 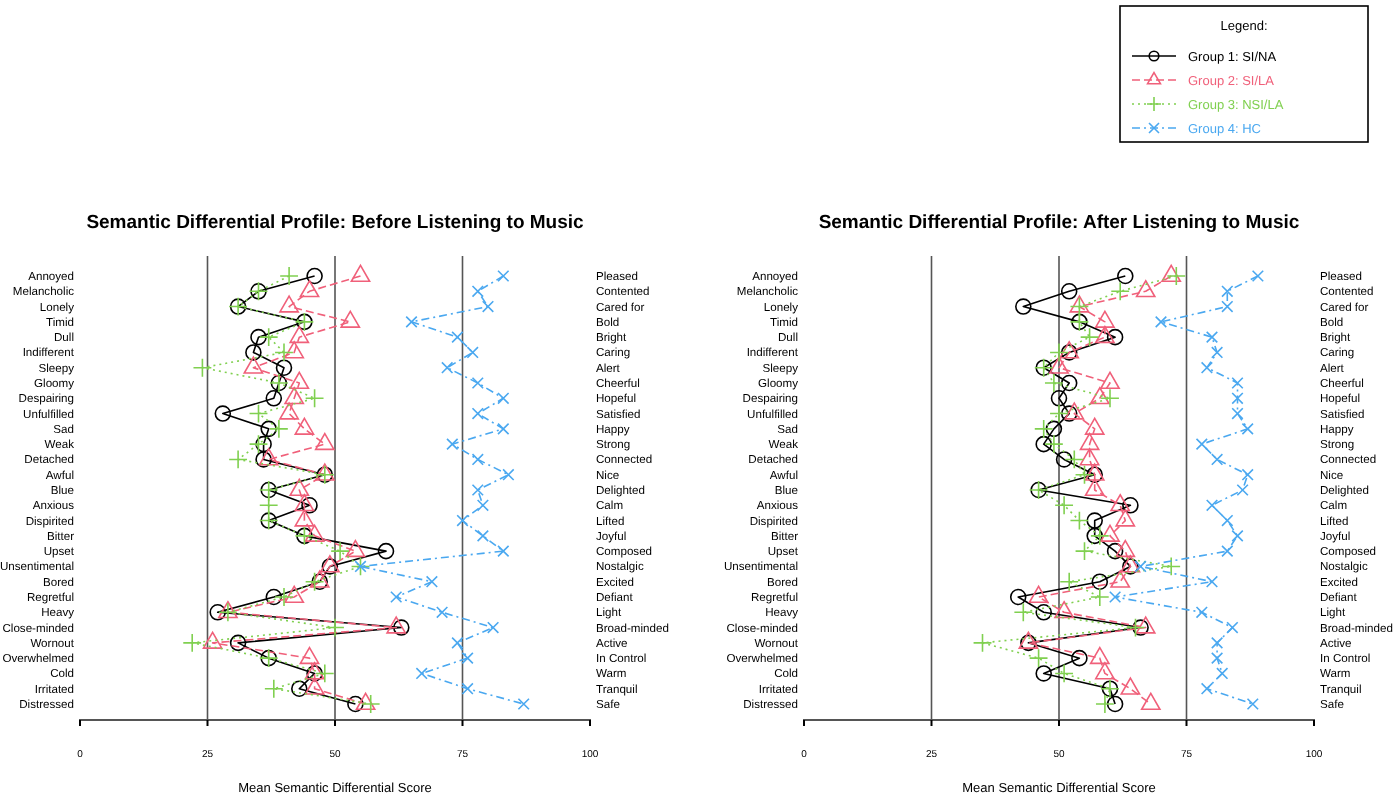 What do you see at coordinates (335, 223) in the screenshot?
I see `chart-title: Semantic Differential Profile: Before Listening to Music` at bounding box center [335, 223].